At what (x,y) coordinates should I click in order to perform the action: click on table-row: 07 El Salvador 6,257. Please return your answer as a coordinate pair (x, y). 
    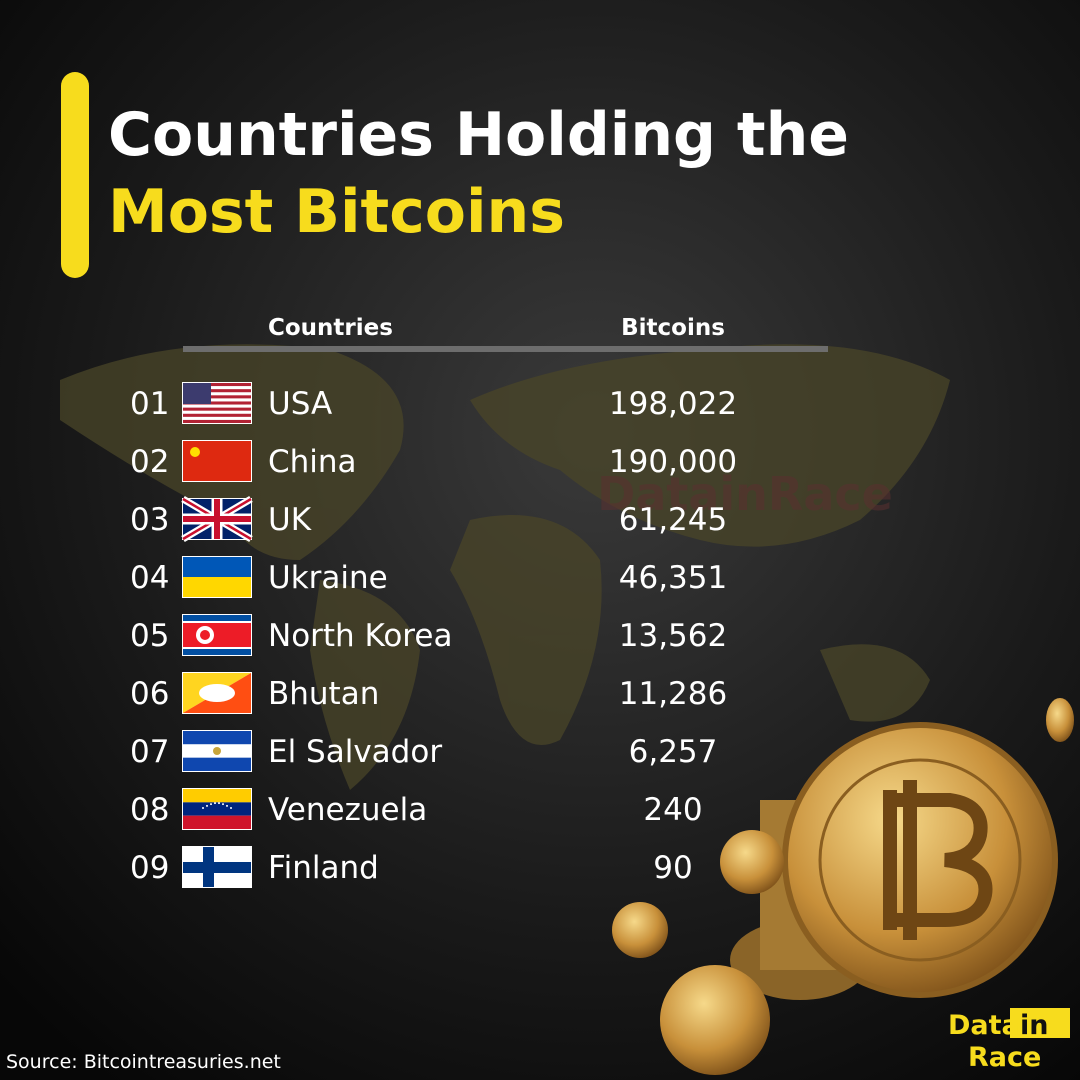
    Looking at the image, I should click on (423, 751).